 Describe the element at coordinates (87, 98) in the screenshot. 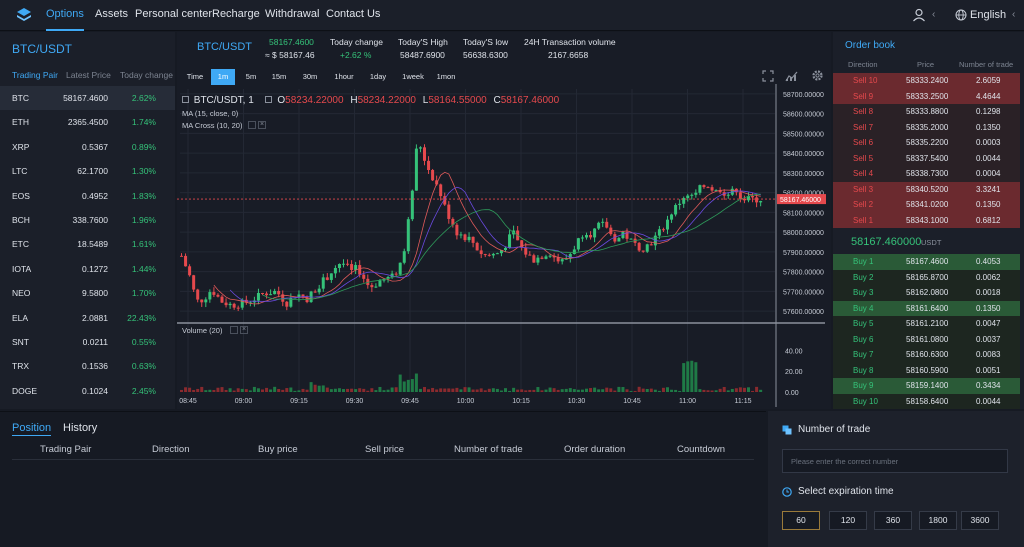

I see `pair-row-btc: BTC 58167.4600 2.62%` at that location.